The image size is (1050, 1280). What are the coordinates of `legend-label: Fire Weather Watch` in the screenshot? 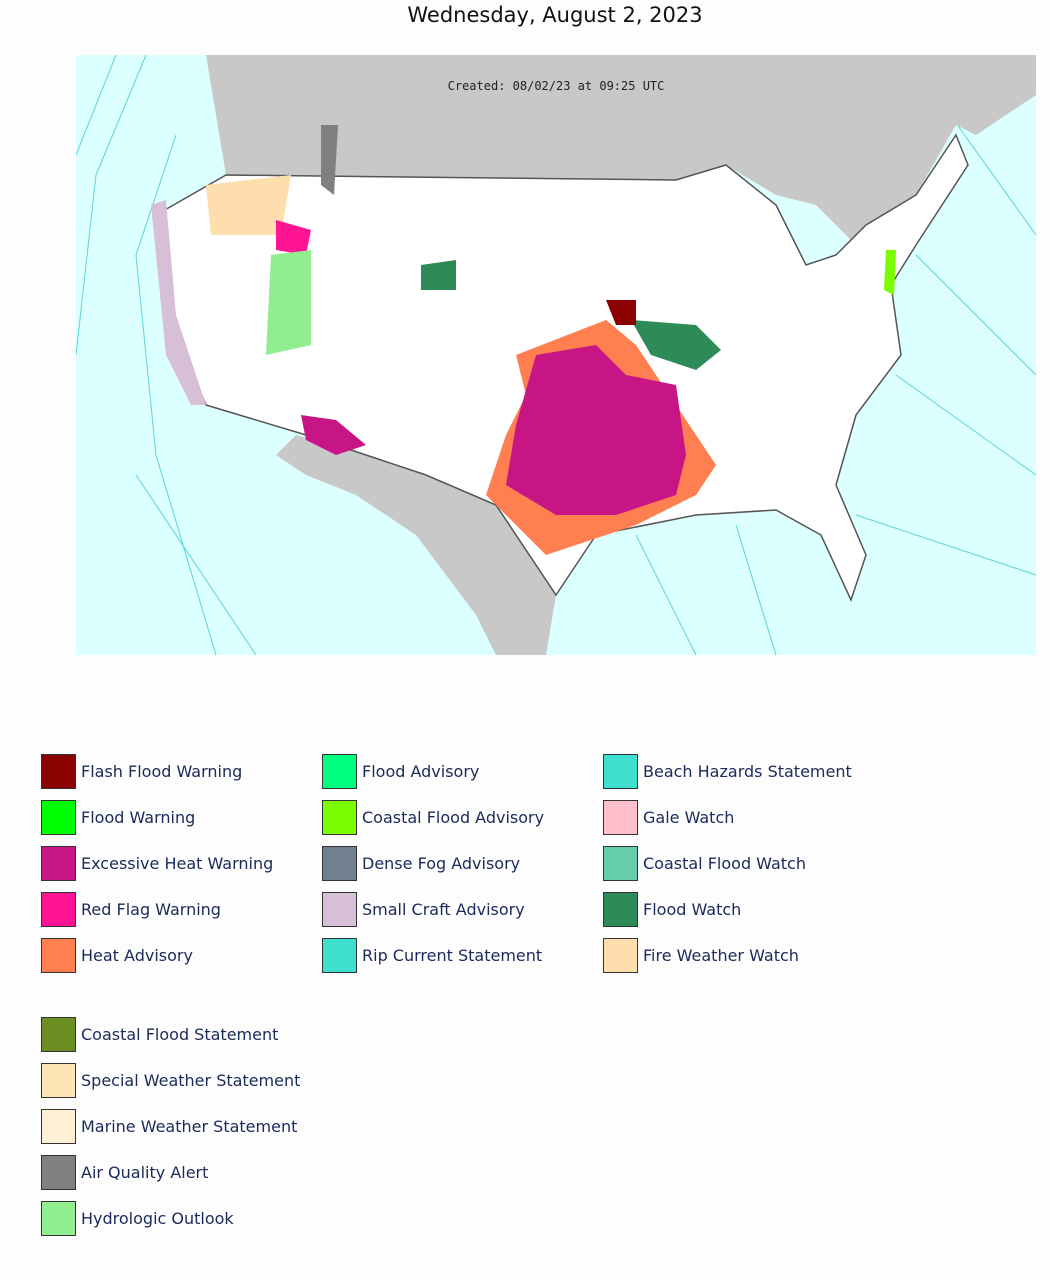 It's located at (721, 955).